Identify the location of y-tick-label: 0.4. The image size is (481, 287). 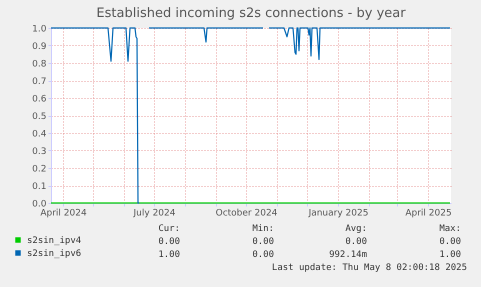
(39, 135).